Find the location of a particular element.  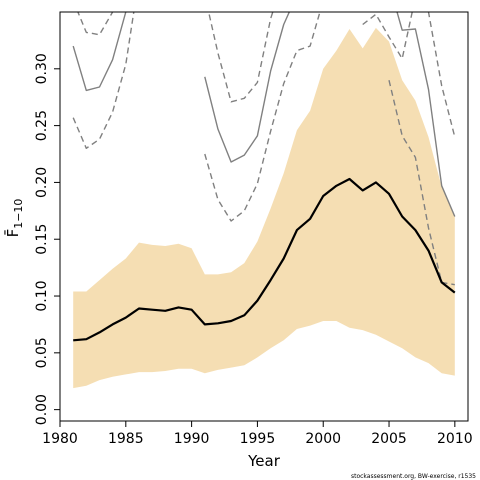

y-tick-label: 0.30 is located at coordinates (42, 68).